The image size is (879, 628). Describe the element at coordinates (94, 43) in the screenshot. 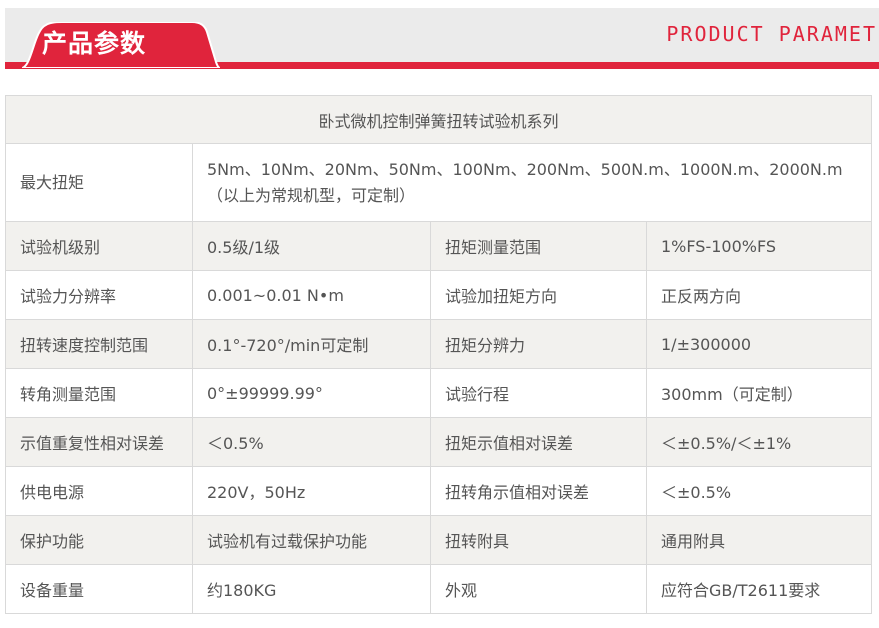

I see `section-title: 产品参数` at that location.